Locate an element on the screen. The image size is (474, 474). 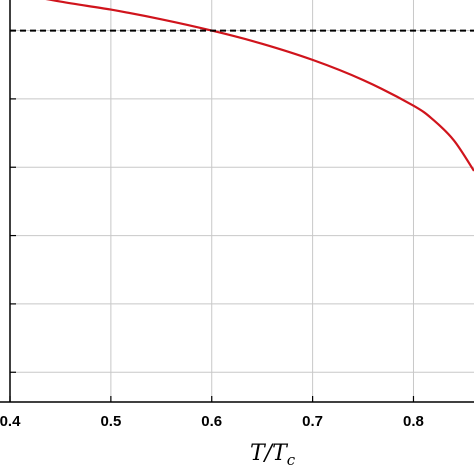
x-tick-labels: 0.4 0.5 0.6 0.7 0.8 is located at coordinates (212, 421).